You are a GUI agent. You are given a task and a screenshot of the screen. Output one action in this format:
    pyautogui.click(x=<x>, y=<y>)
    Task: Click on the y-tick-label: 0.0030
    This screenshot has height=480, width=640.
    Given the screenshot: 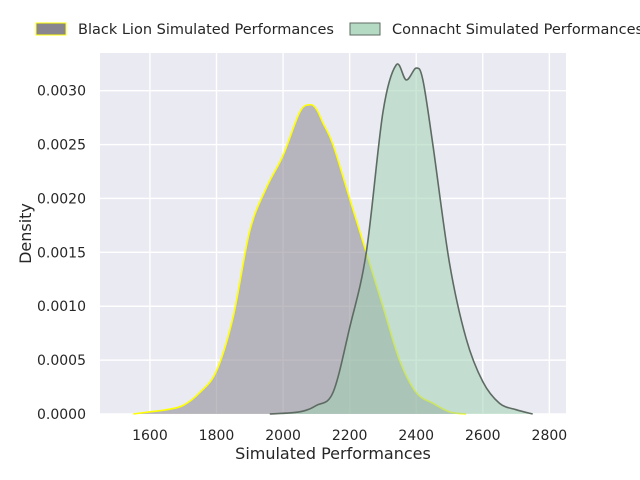 What is the action you would take?
    pyautogui.click(x=61, y=92)
    